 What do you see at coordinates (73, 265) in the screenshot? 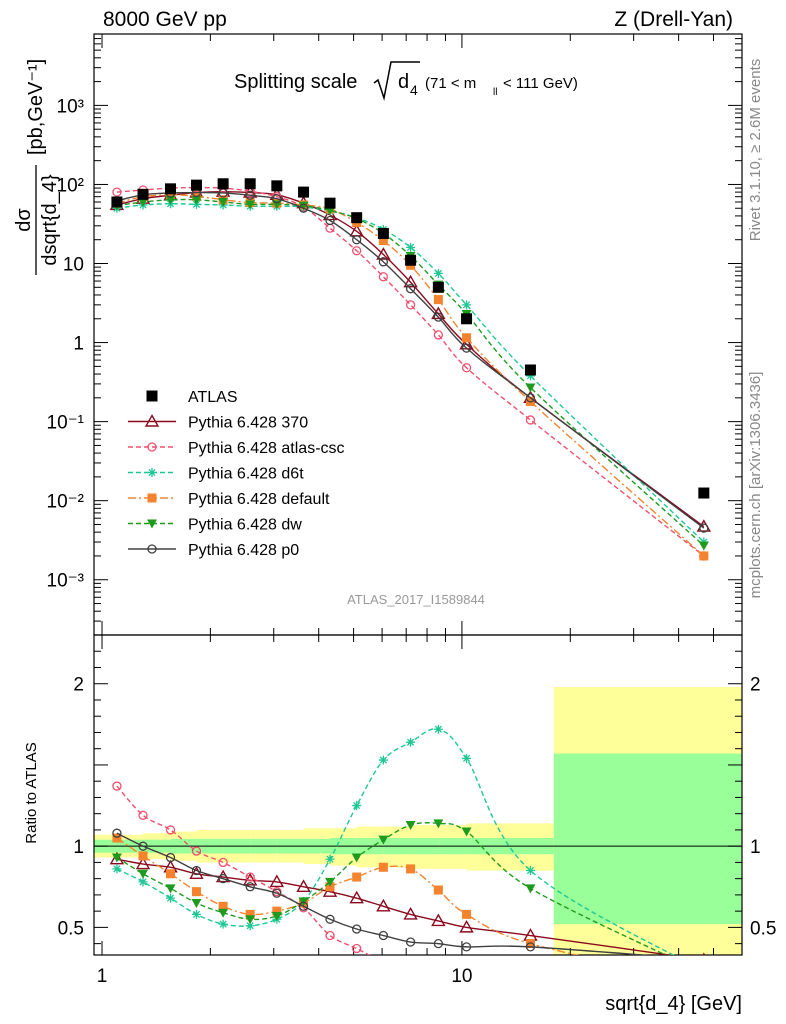
I see `main-y-tick-label-4: 10` at bounding box center [73, 265].